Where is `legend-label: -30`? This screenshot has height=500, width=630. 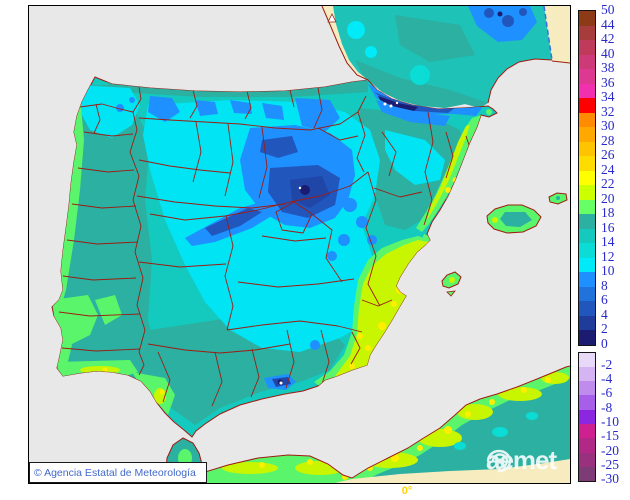 legend-label: -30 is located at coordinates (610, 479).